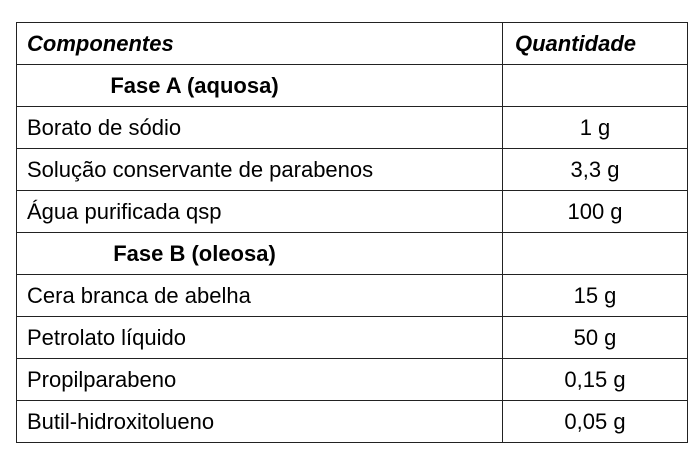  What do you see at coordinates (595, 169) in the screenshot?
I see `quantity-value: 3,3 g` at bounding box center [595, 169].